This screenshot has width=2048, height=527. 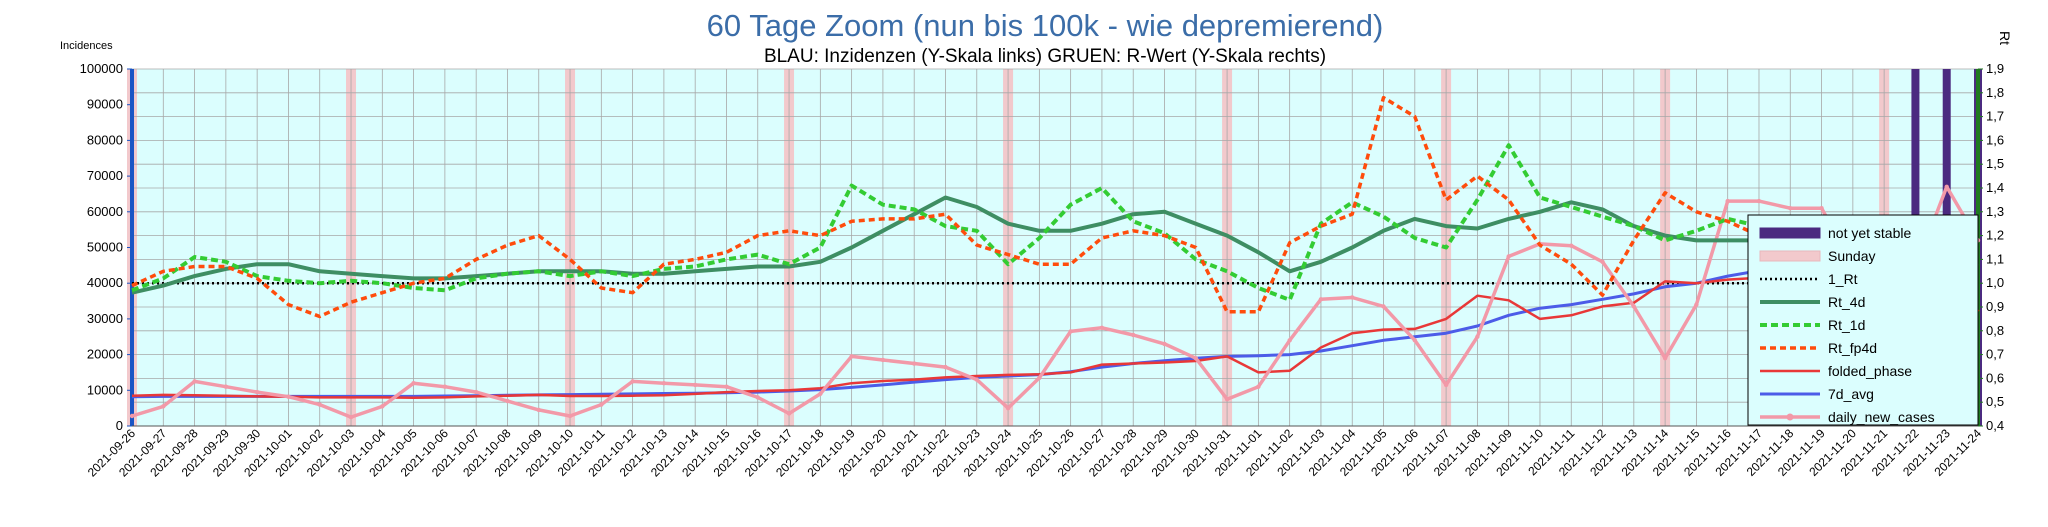 What do you see at coordinates (1995, 377) in the screenshot?
I see `y-tick-label-right: 0,6` at bounding box center [1995, 377].